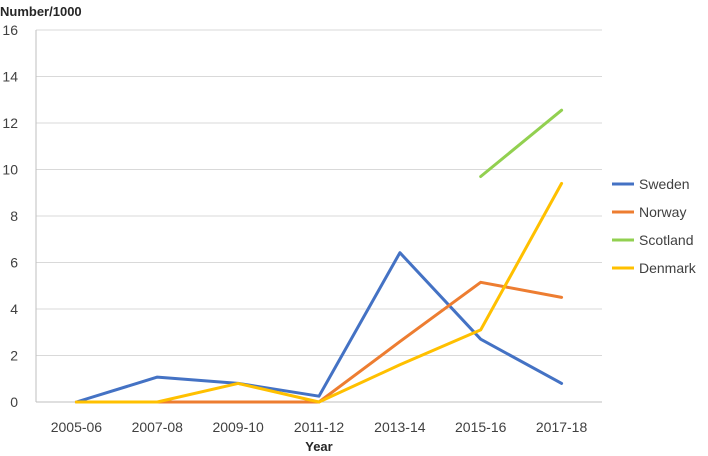 The width and height of the screenshot is (708, 456). Describe the element at coordinates (14, 402) in the screenshot. I see `y-tick-label: 0` at that location.